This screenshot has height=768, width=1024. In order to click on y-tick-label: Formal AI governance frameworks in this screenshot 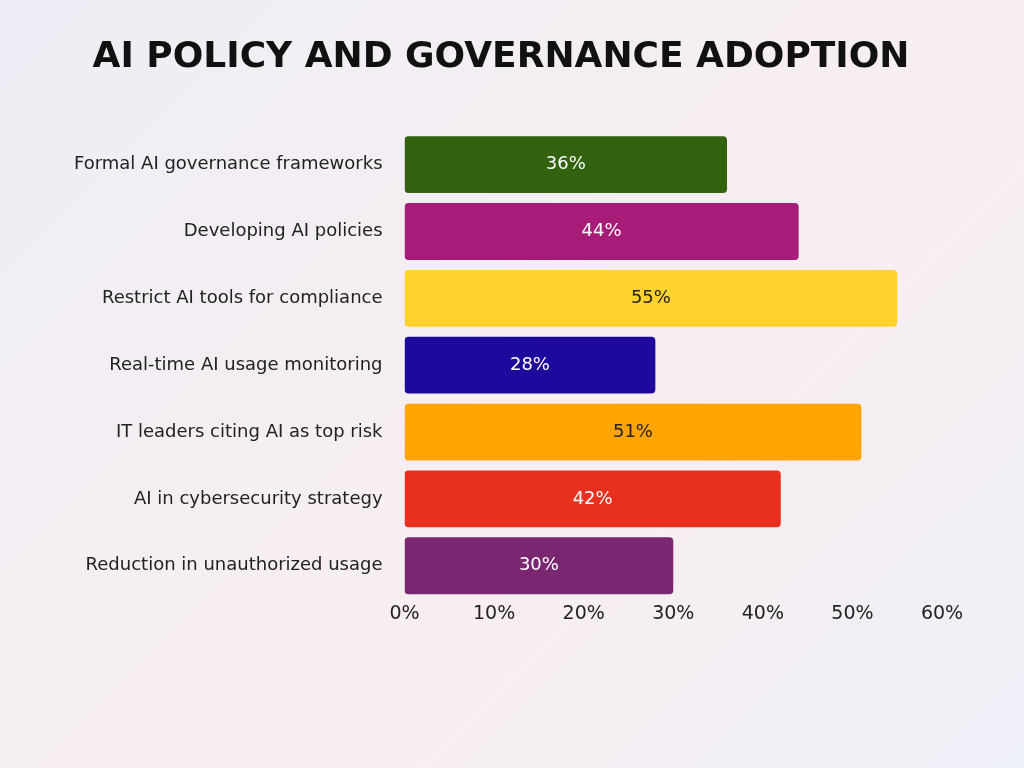, I will do `click(228, 163)`.